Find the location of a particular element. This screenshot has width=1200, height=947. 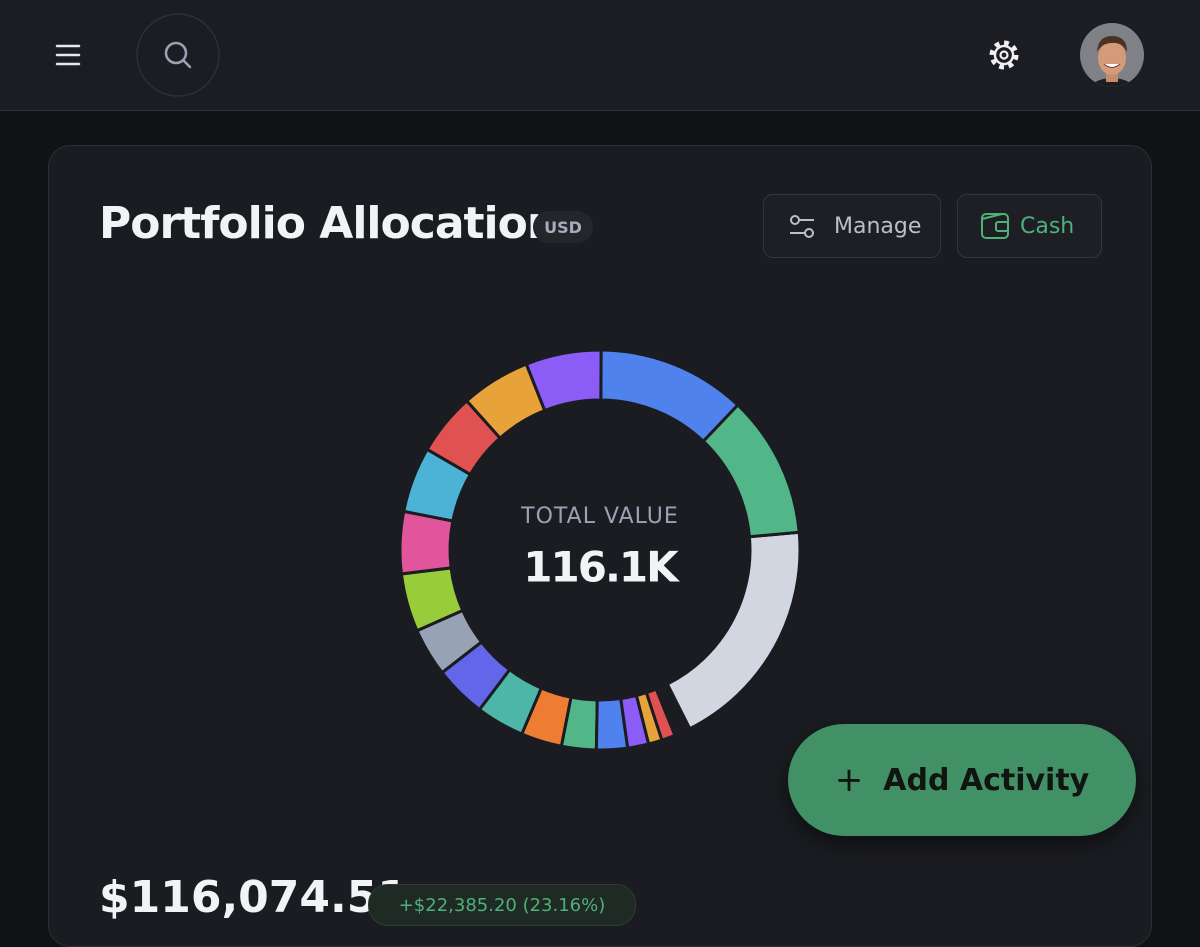

allocation-donut: TOTAL VALUE 116.1K is located at coordinates (600, 550).